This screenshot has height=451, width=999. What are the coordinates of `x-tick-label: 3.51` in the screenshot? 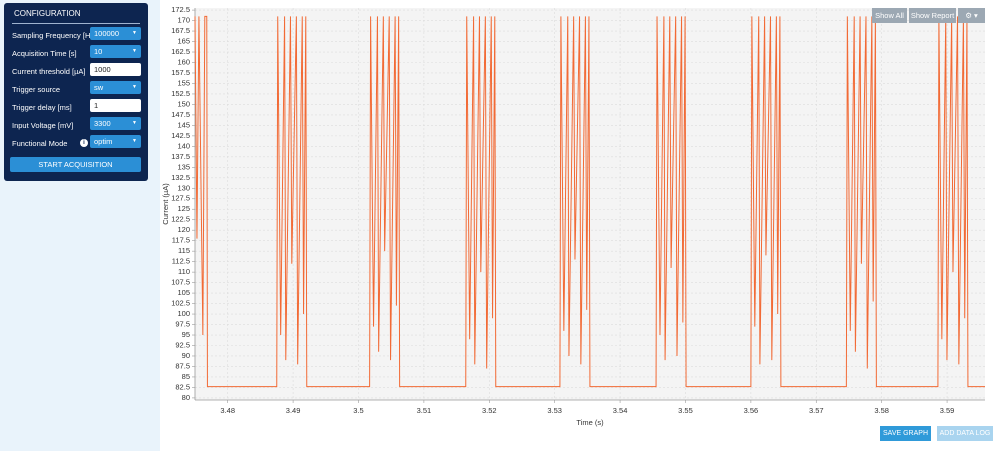 It's located at (424, 410).